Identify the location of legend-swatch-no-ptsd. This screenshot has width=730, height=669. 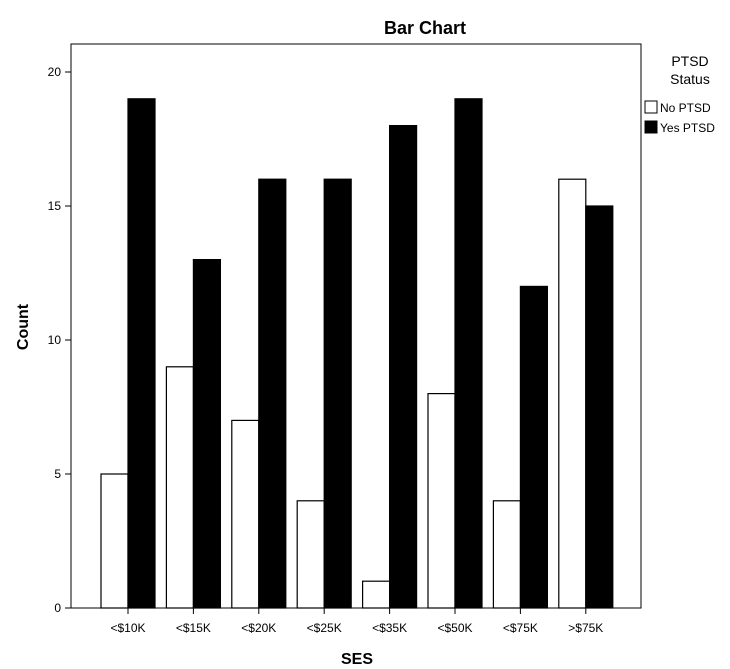
(651, 107).